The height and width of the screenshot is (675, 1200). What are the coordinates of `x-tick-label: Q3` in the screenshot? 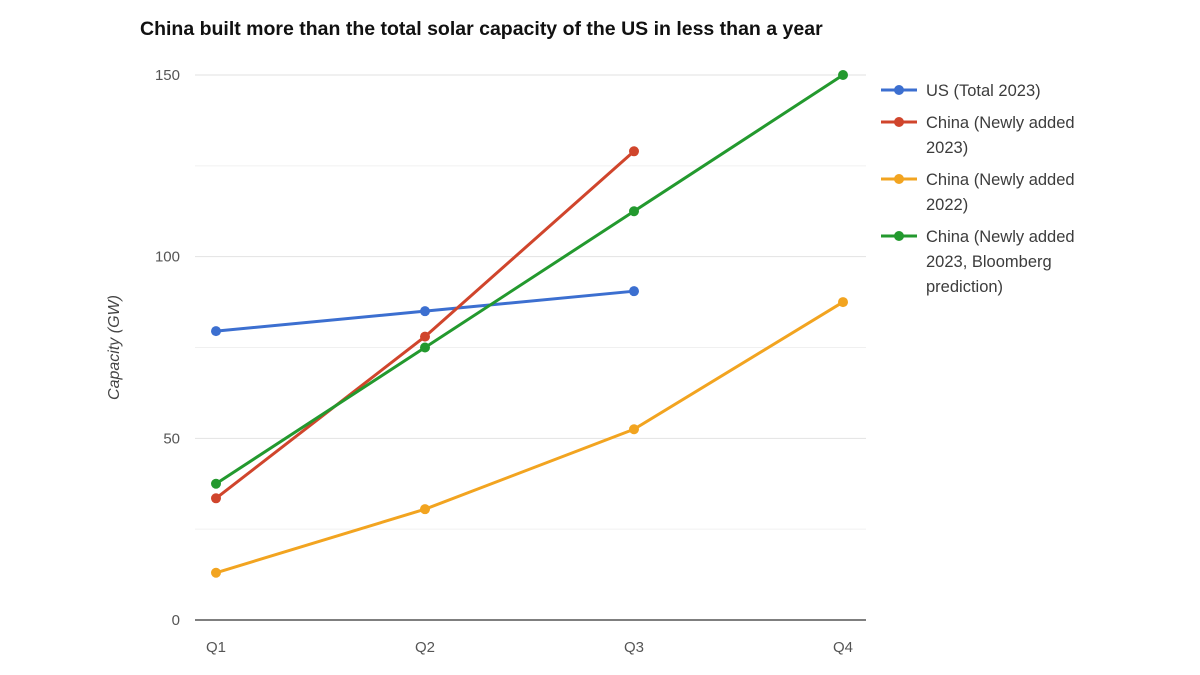 It's located at (634, 647).